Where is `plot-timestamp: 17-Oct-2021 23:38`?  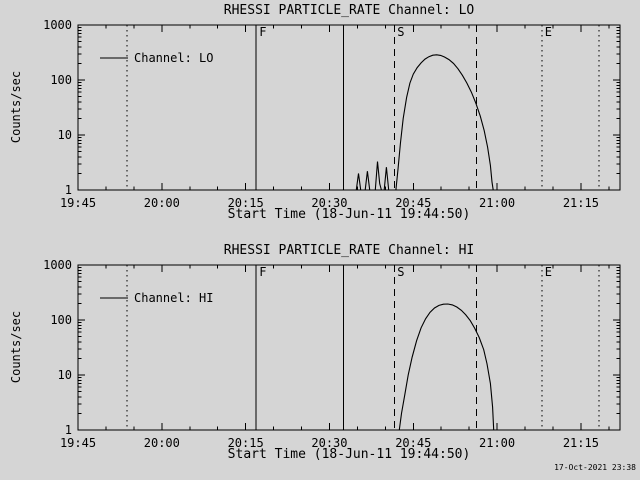
plot-timestamp: 17-Oct-2021 23:38 is located at coordinates (595, 467).